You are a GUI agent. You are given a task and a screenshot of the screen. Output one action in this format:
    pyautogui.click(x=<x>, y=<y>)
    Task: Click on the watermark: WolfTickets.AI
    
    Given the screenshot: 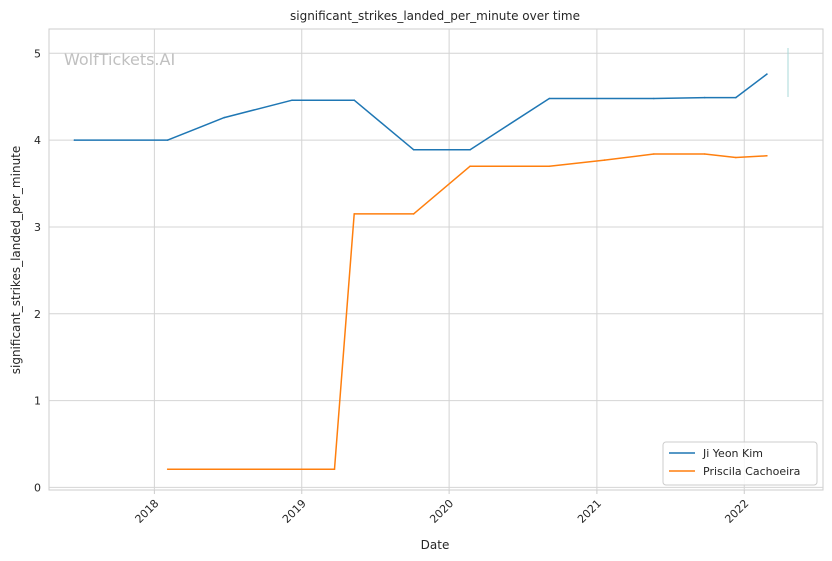 What is the action you would take?
    pyautogui.click(x=119, y=59)
    